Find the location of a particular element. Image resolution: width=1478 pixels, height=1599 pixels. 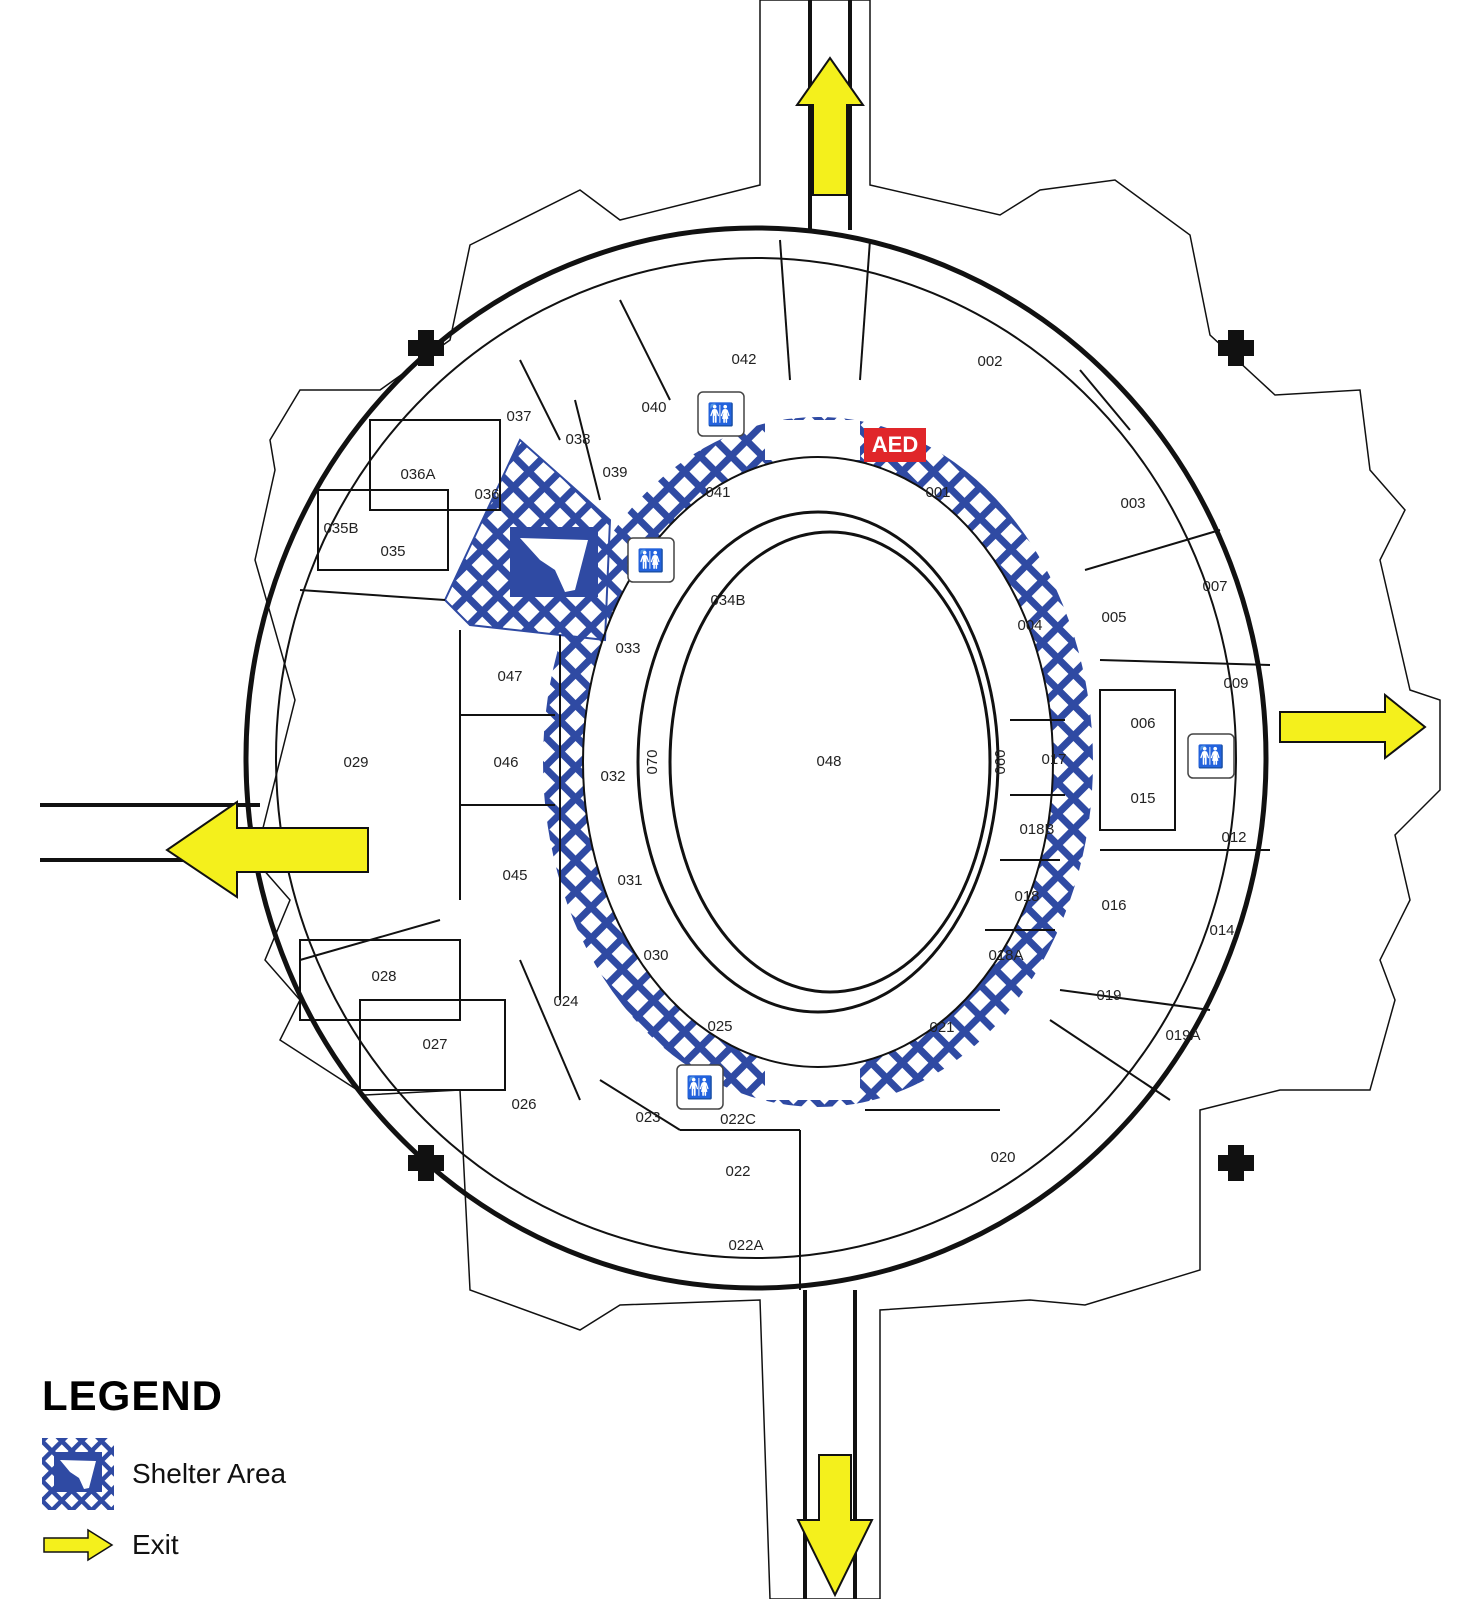

room-label: 039 is located at coordinates (614, 472).